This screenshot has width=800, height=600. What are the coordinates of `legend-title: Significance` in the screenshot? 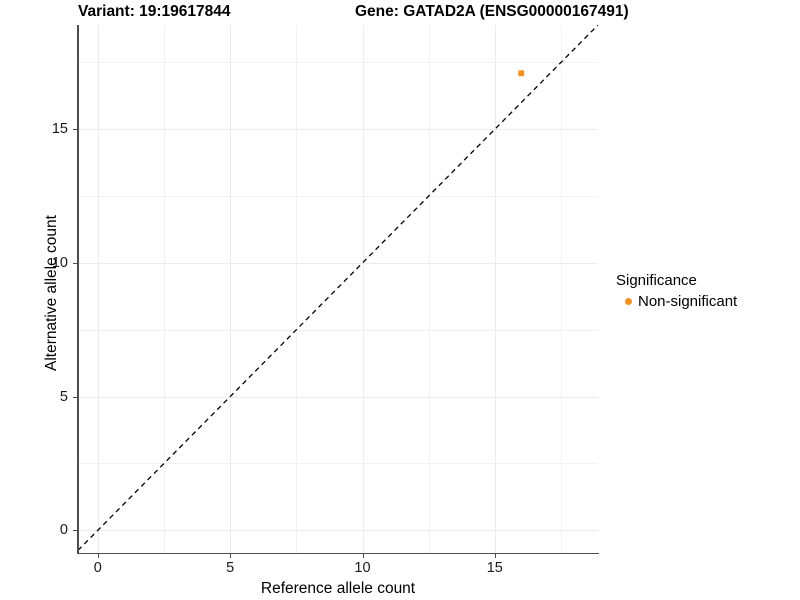 It's located at (656, 280).